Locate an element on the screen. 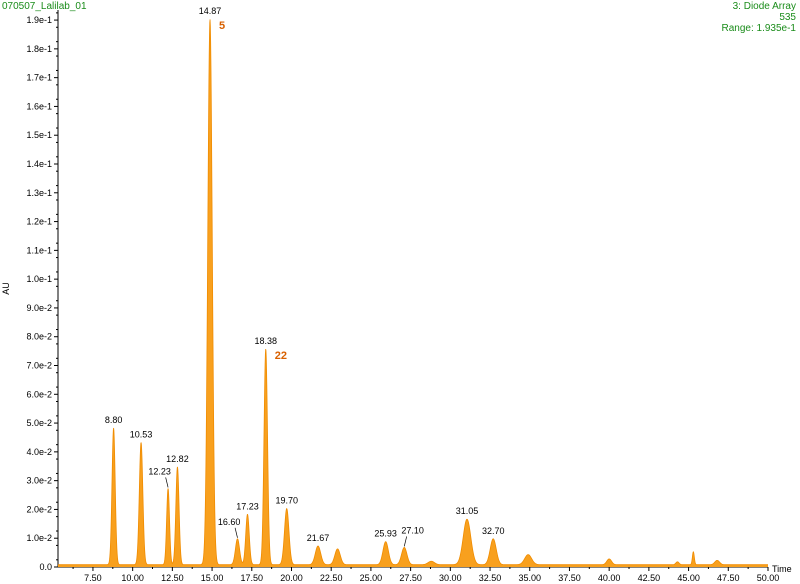  peak-label: 19.70 is located at coordinates (286, 501).